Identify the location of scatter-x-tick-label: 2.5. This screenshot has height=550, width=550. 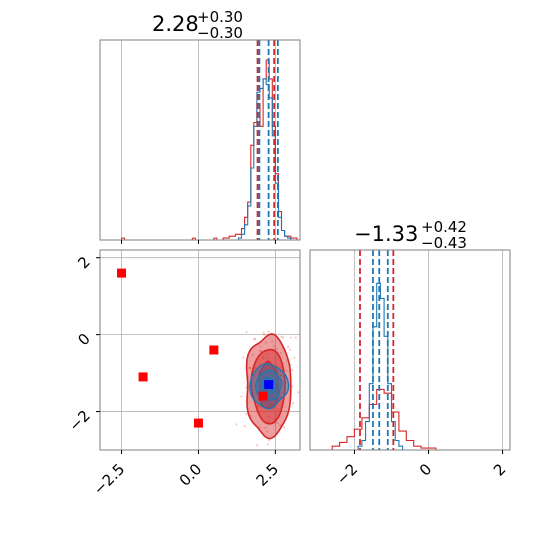
(268, 475).